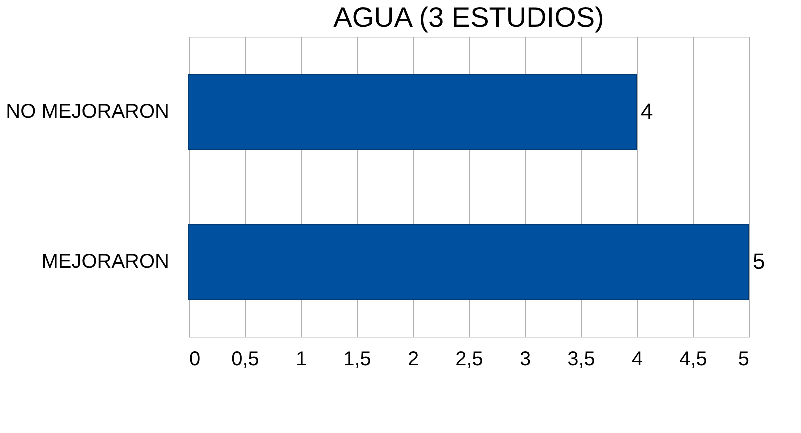  What do you see at coordinates (106, 262) in the screenshot?
I see `y-tick-label: MEJORARON` at bounding box center [106, 262].